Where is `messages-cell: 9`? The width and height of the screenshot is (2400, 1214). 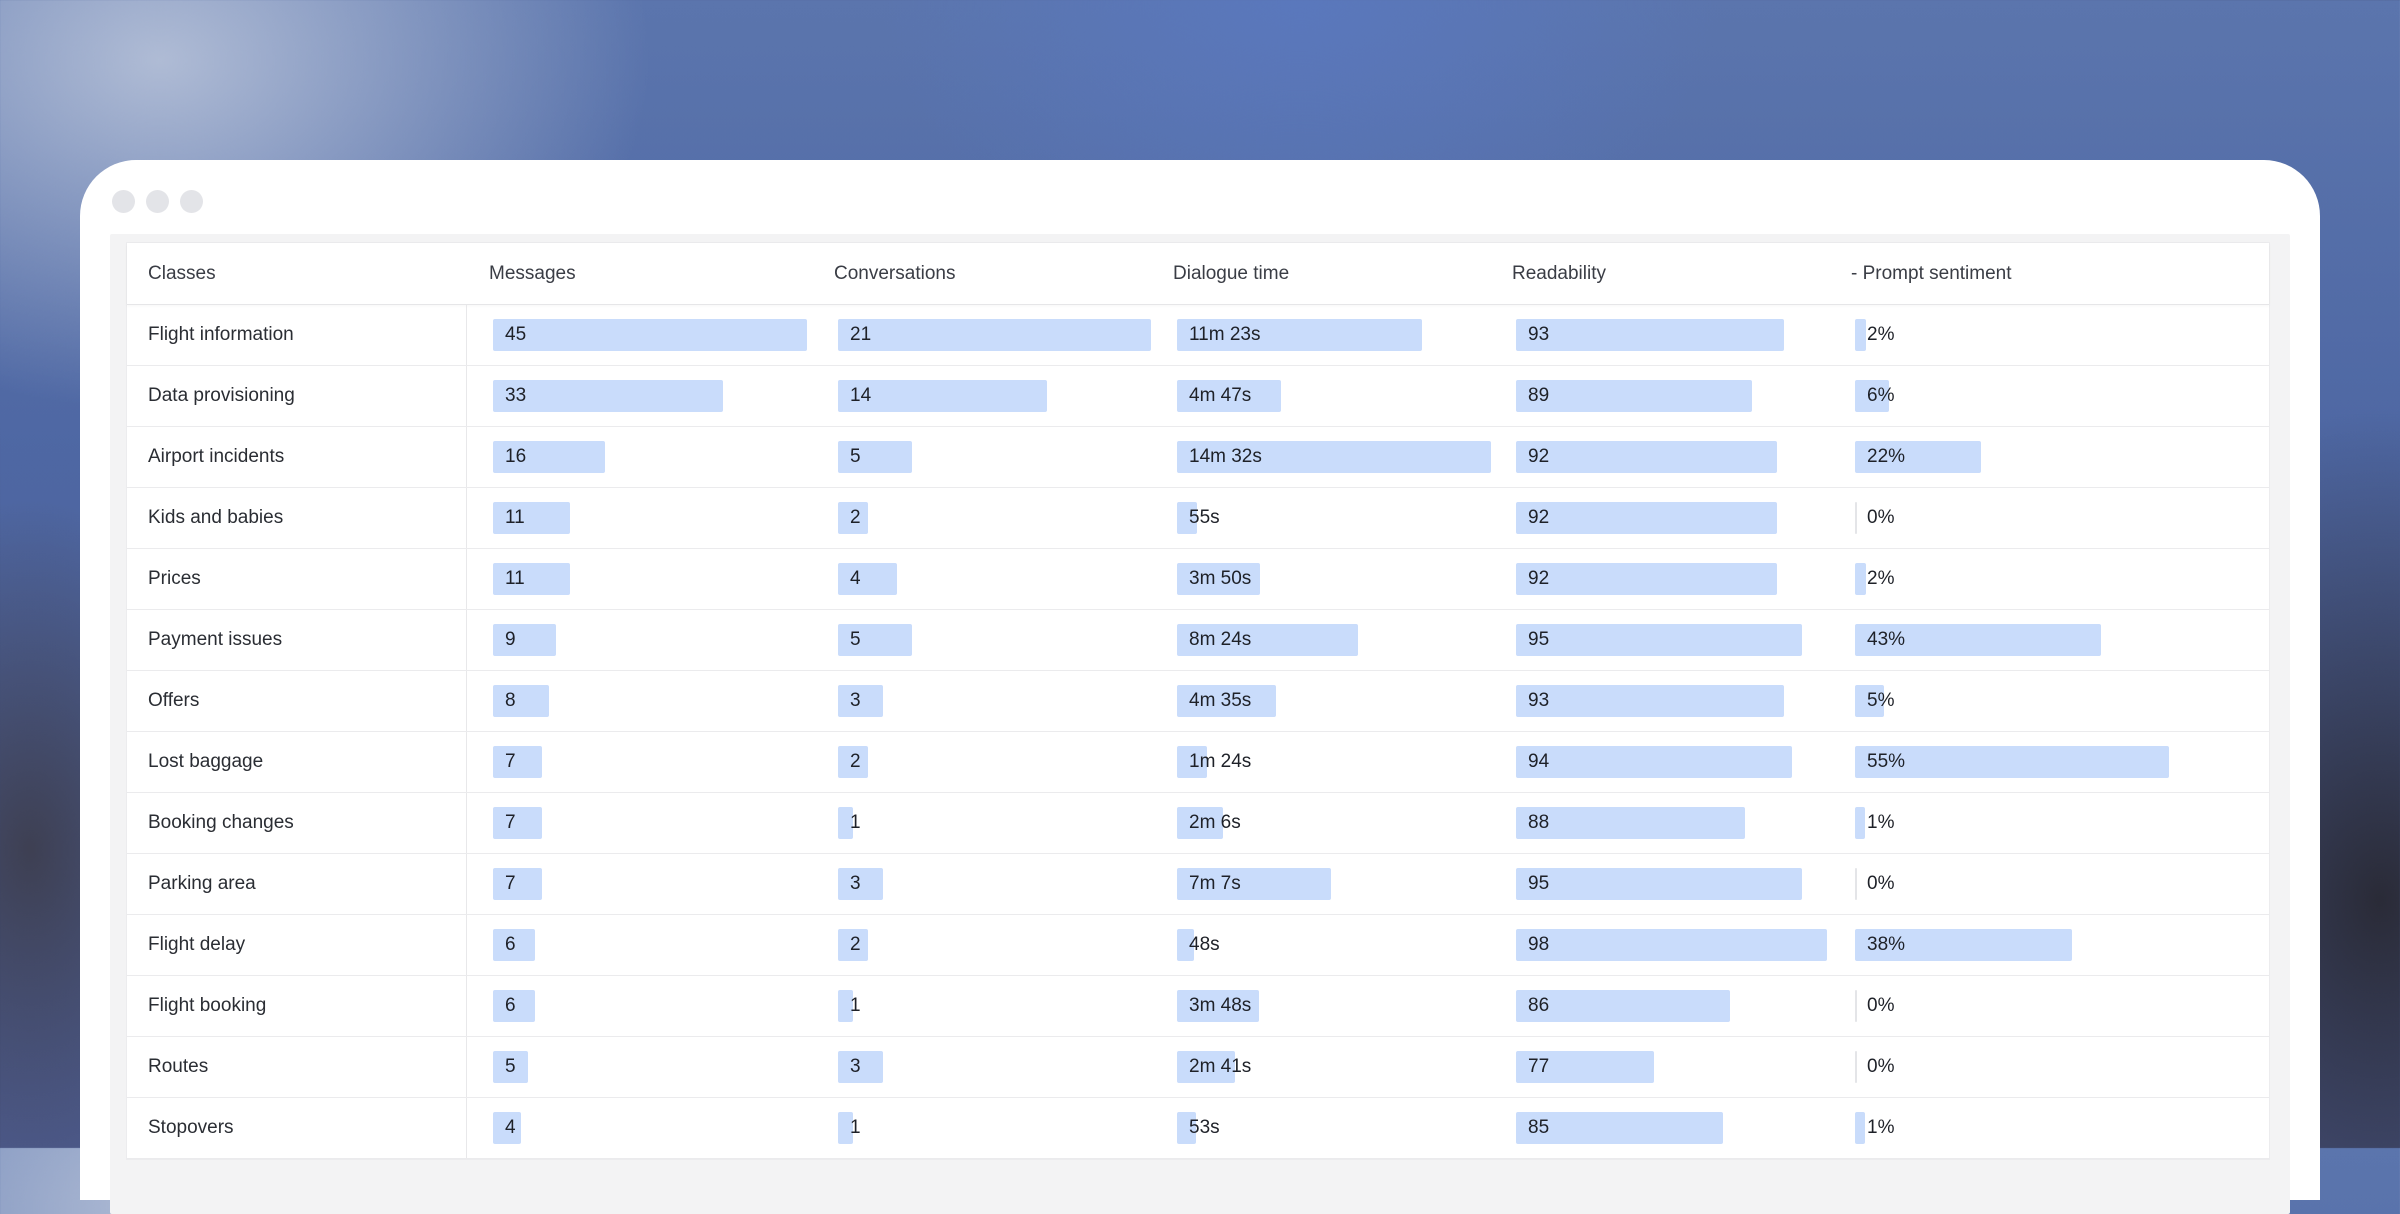 messages-cell: 9 is located at coordinates (660, 640).